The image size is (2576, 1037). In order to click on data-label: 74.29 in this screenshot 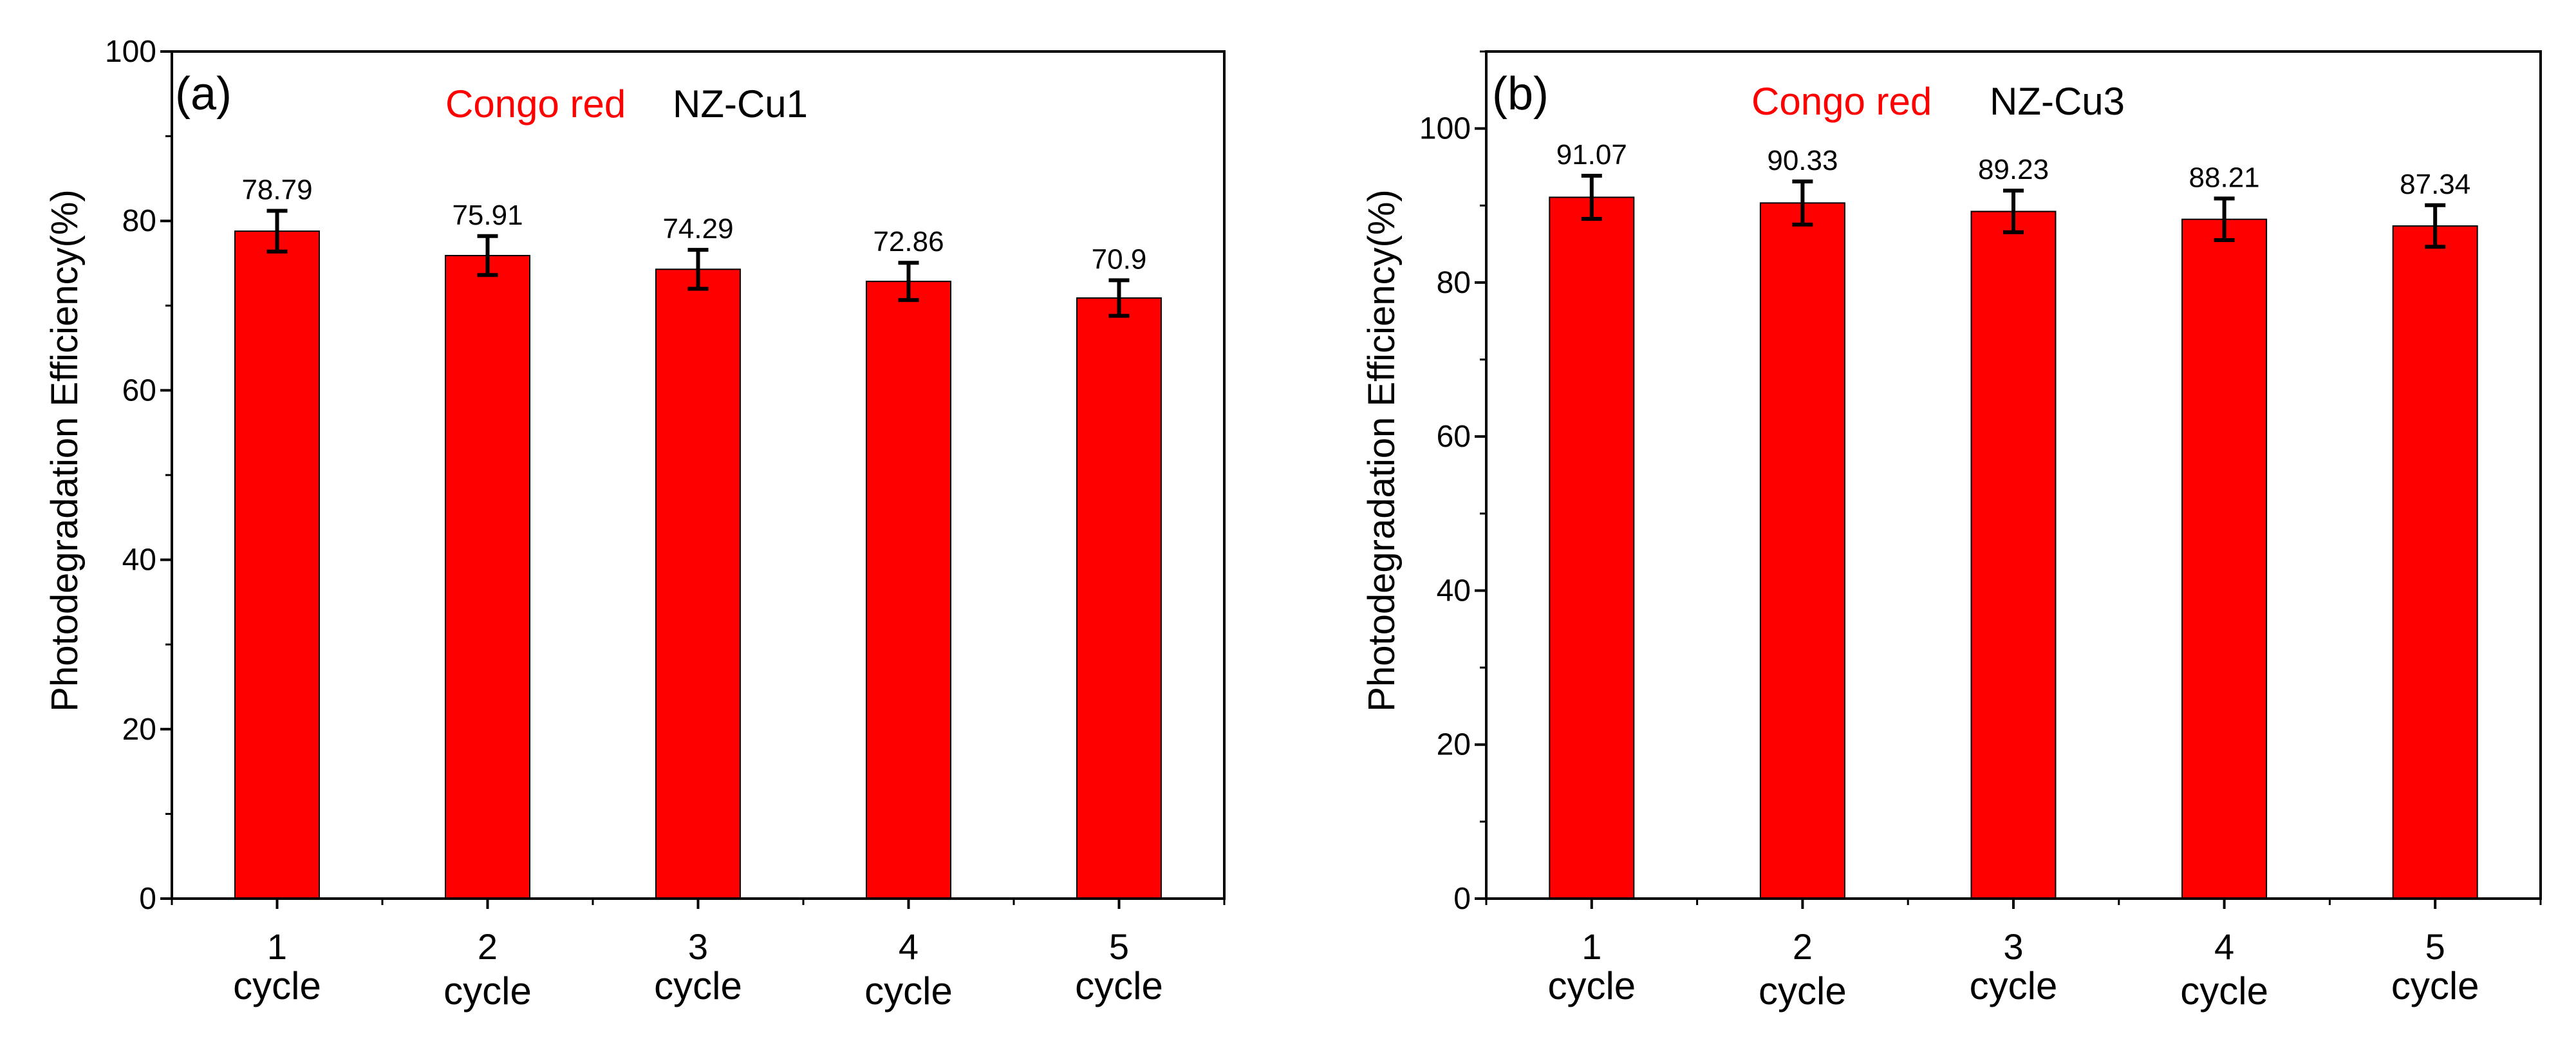, I will do `click(698, 229)`.